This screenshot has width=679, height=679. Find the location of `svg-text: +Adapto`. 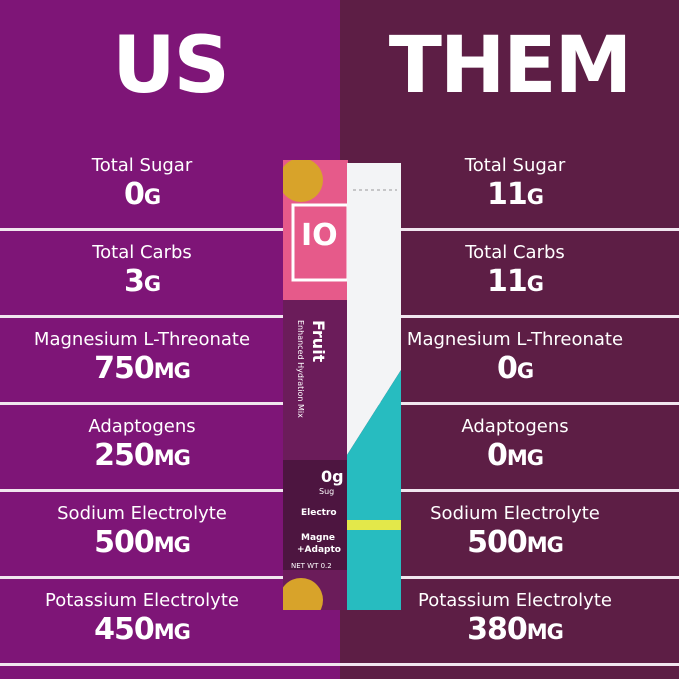

svg-text: +Adapto is located at coordinates (319, 550).